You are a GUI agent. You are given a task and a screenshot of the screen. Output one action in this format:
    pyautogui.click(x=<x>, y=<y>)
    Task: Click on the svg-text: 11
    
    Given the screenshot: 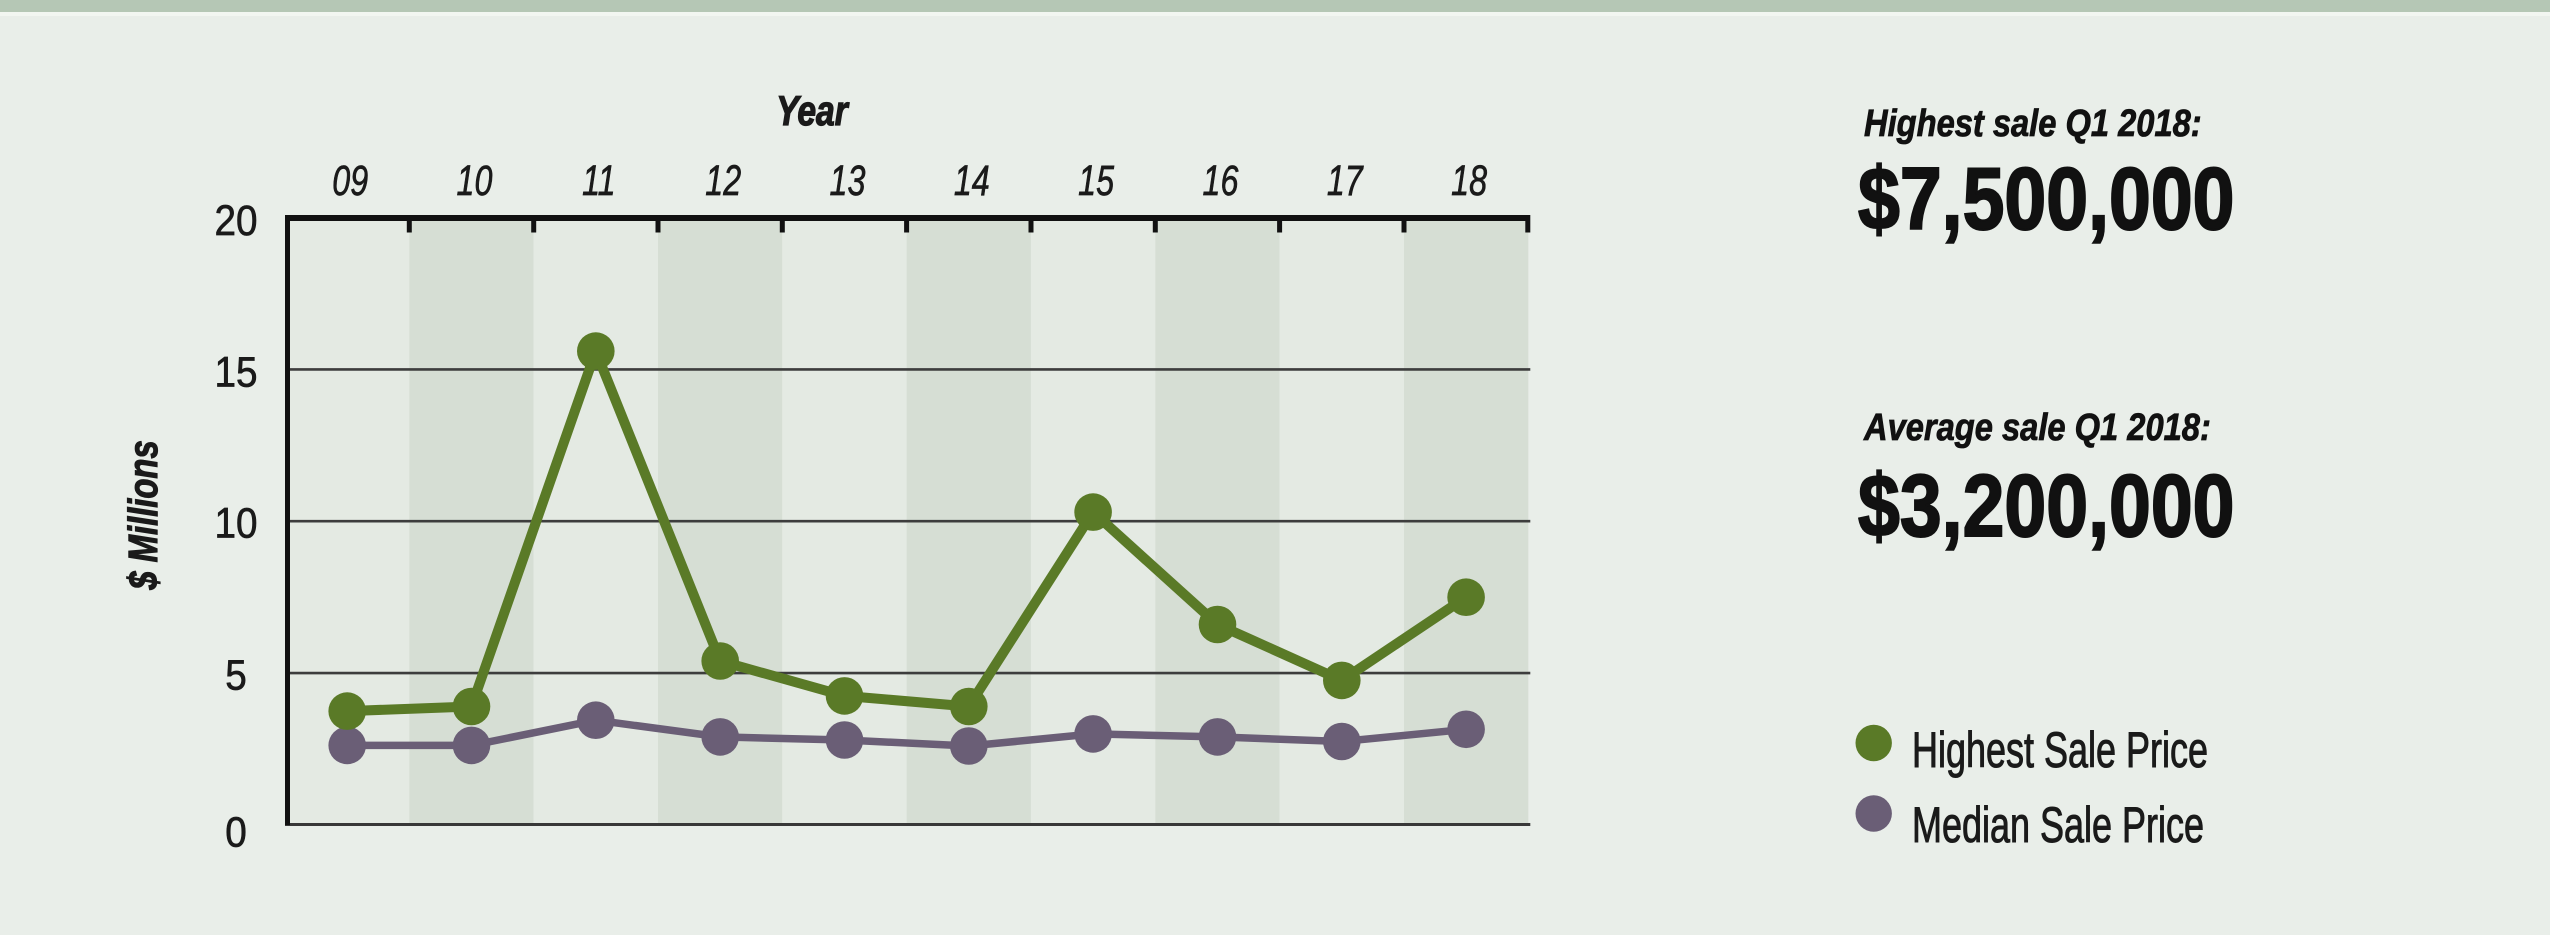 What is the action you would take?
    pyautogui.click(x=598, y=182)
    